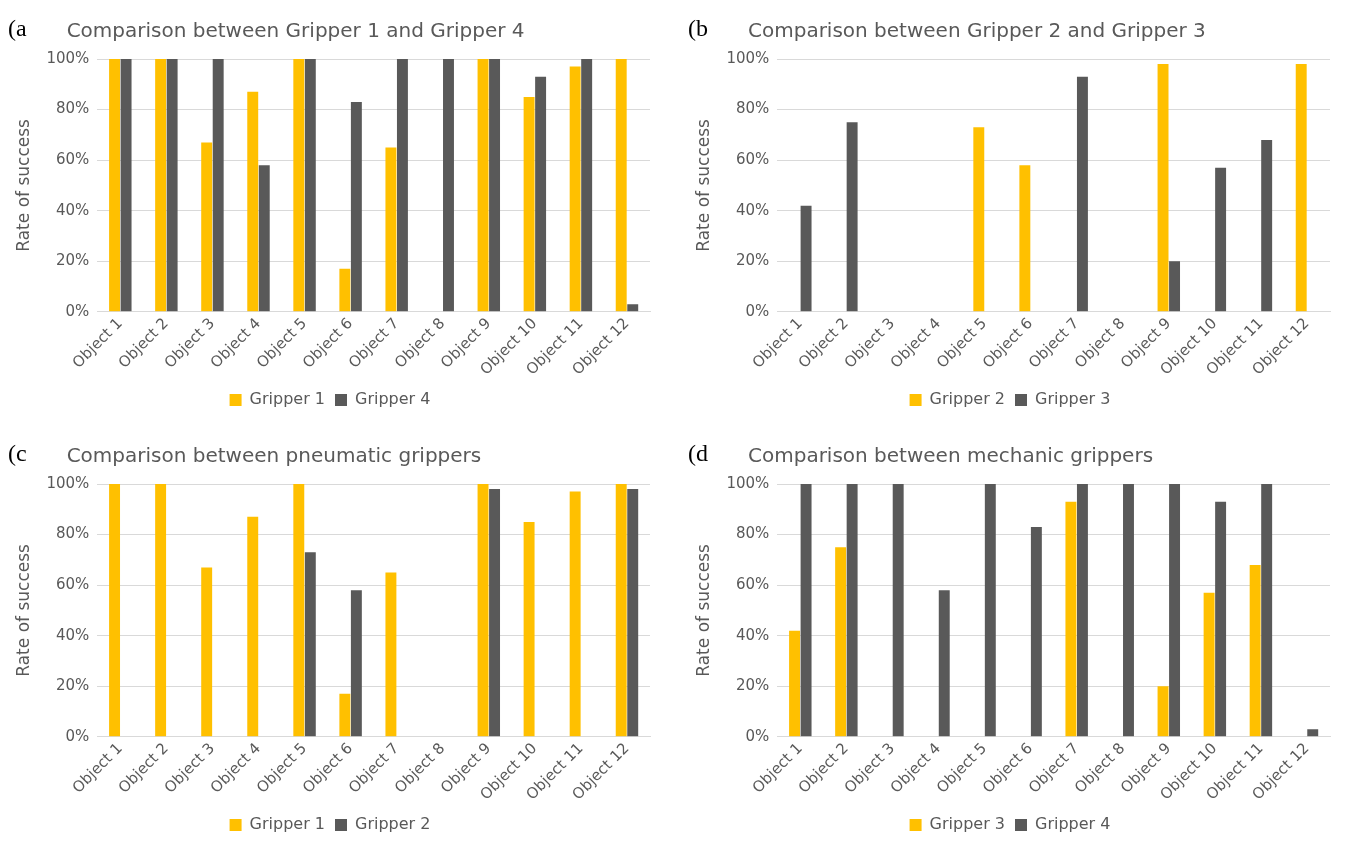 The image size is (1363, 850). What do you see at coordinates (698, 453) in the screenshot?
I see `text: (d` at bounding box center [698, 453].